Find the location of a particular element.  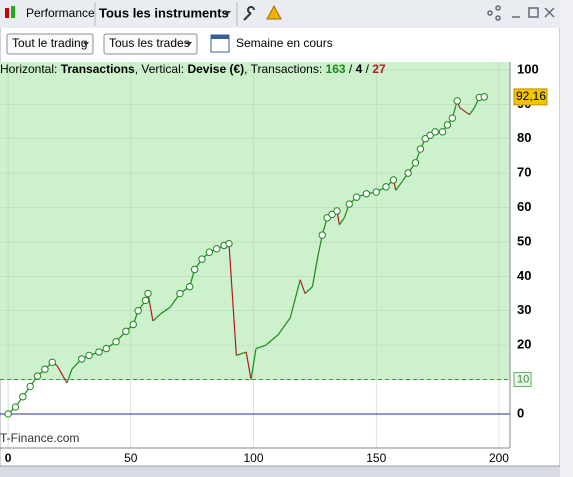

y-tick-label: 80 is located at coordinates (524, 137).